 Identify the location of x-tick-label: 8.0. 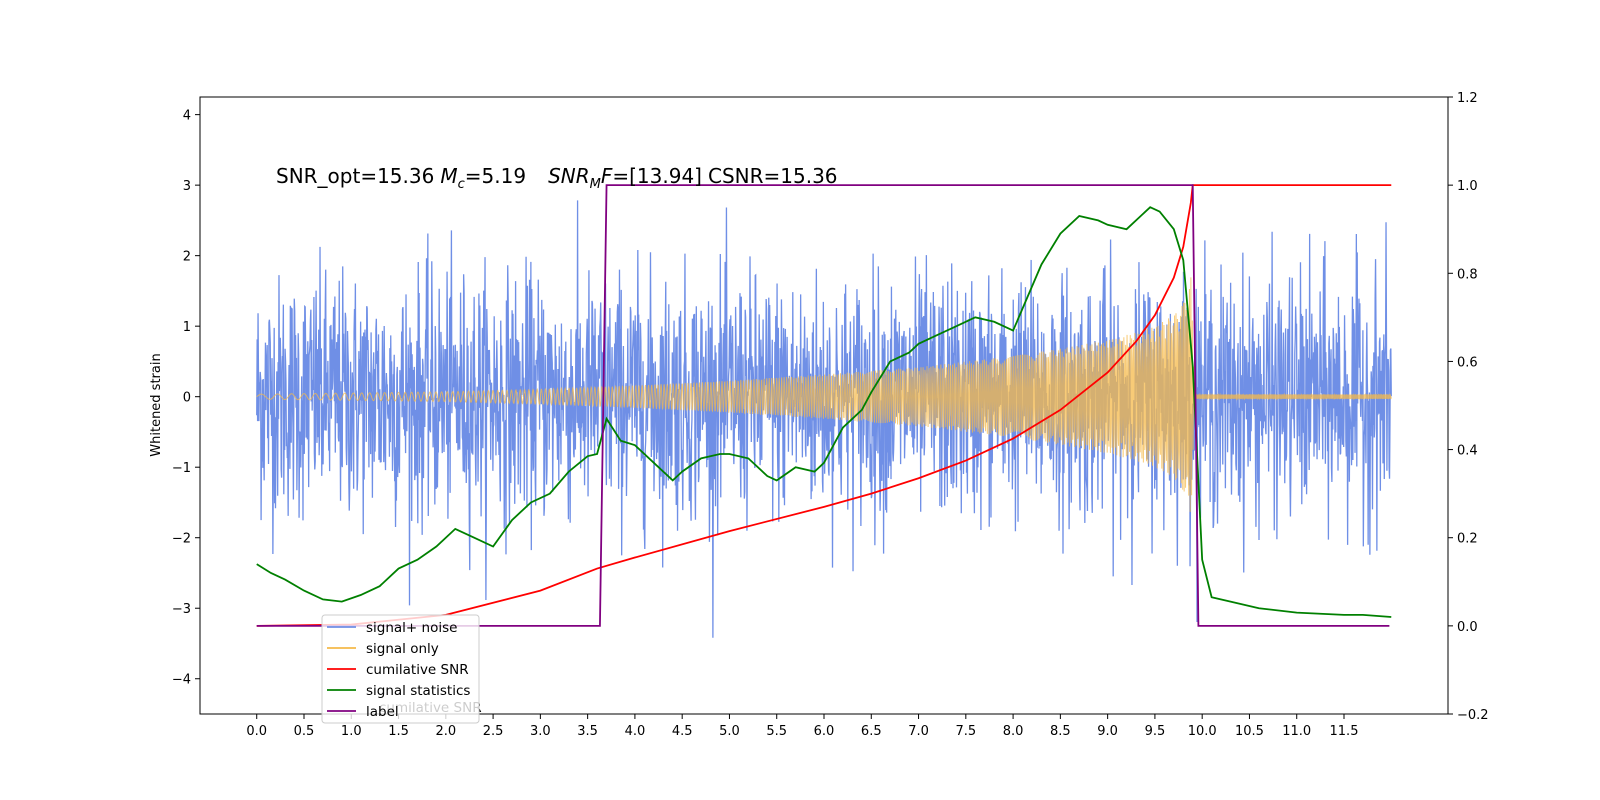
(1013, 731).